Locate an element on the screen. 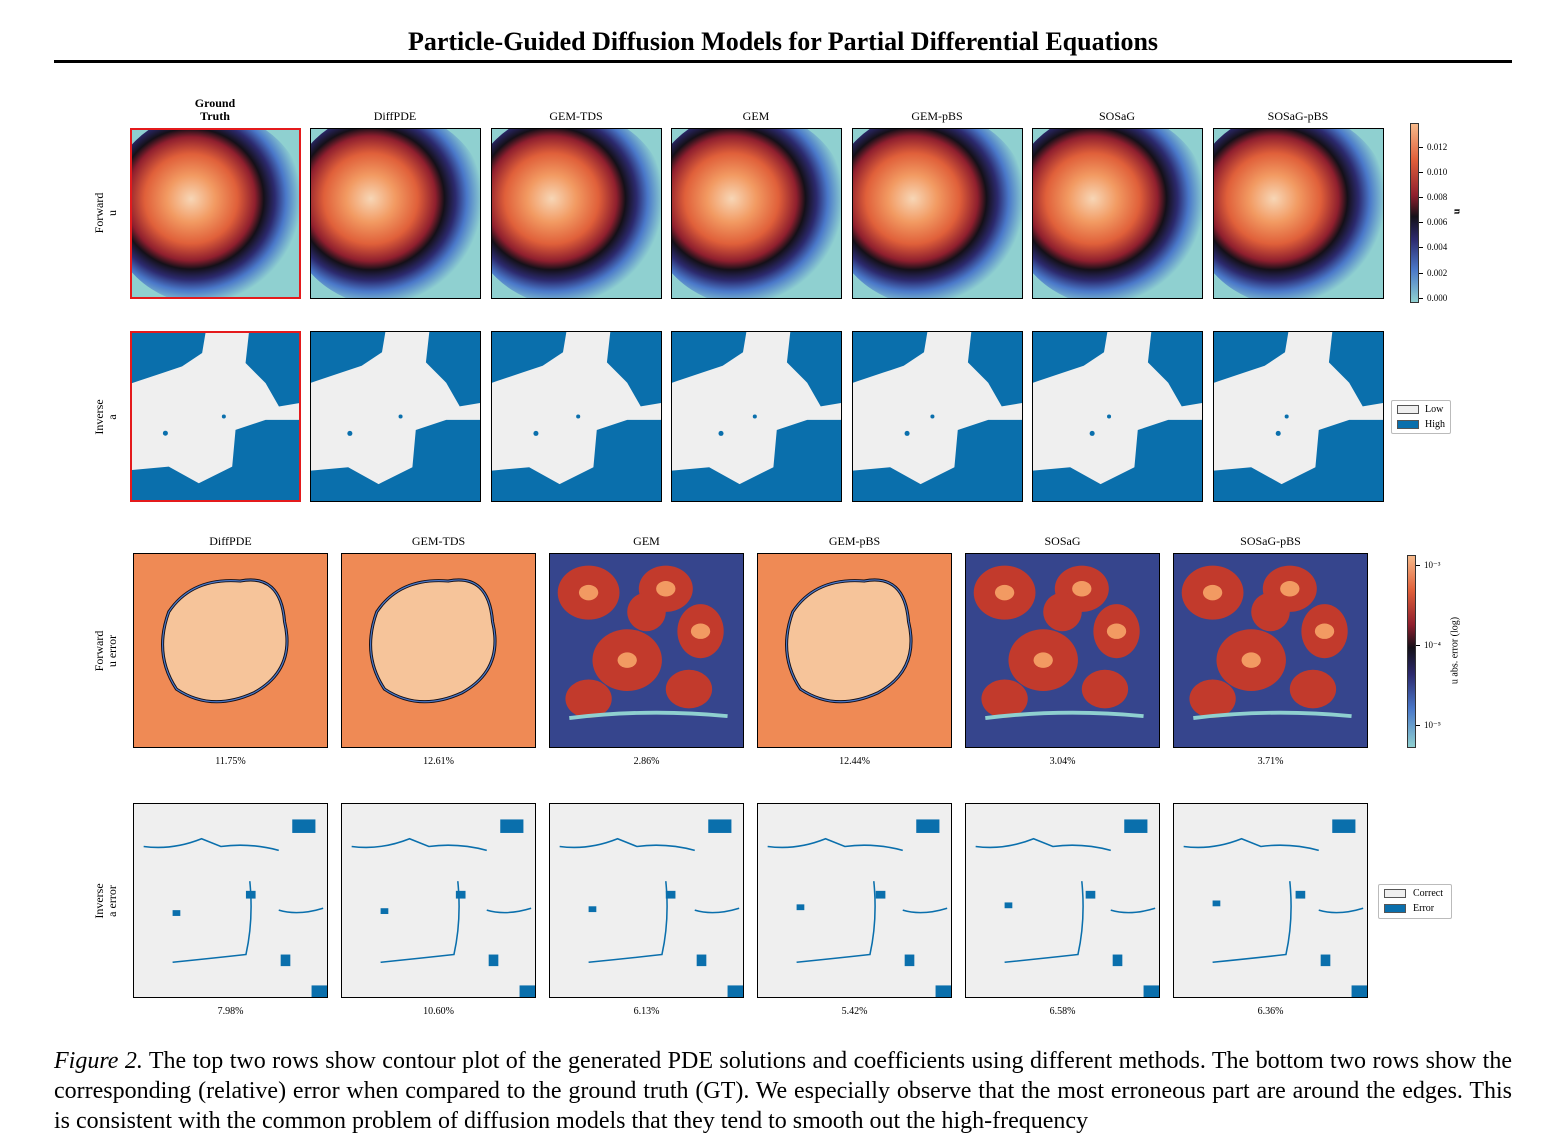 Image resolution: width=1566 pixels, height=1136 pixels. forward-u-error-metric: 12.44% is located at coordinates (854, 761).